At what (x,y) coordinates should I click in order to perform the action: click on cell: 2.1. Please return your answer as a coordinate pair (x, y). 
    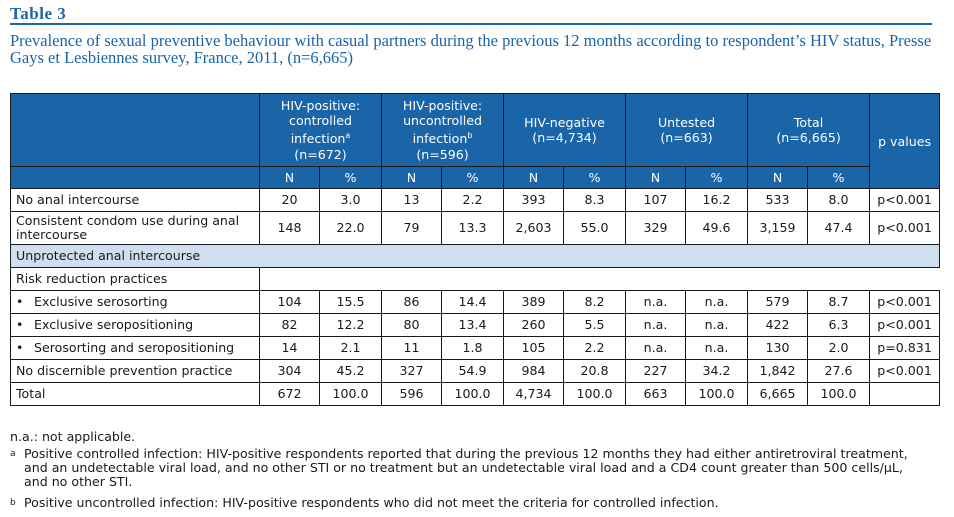
    Looking at the image, I should click on (350, 348).